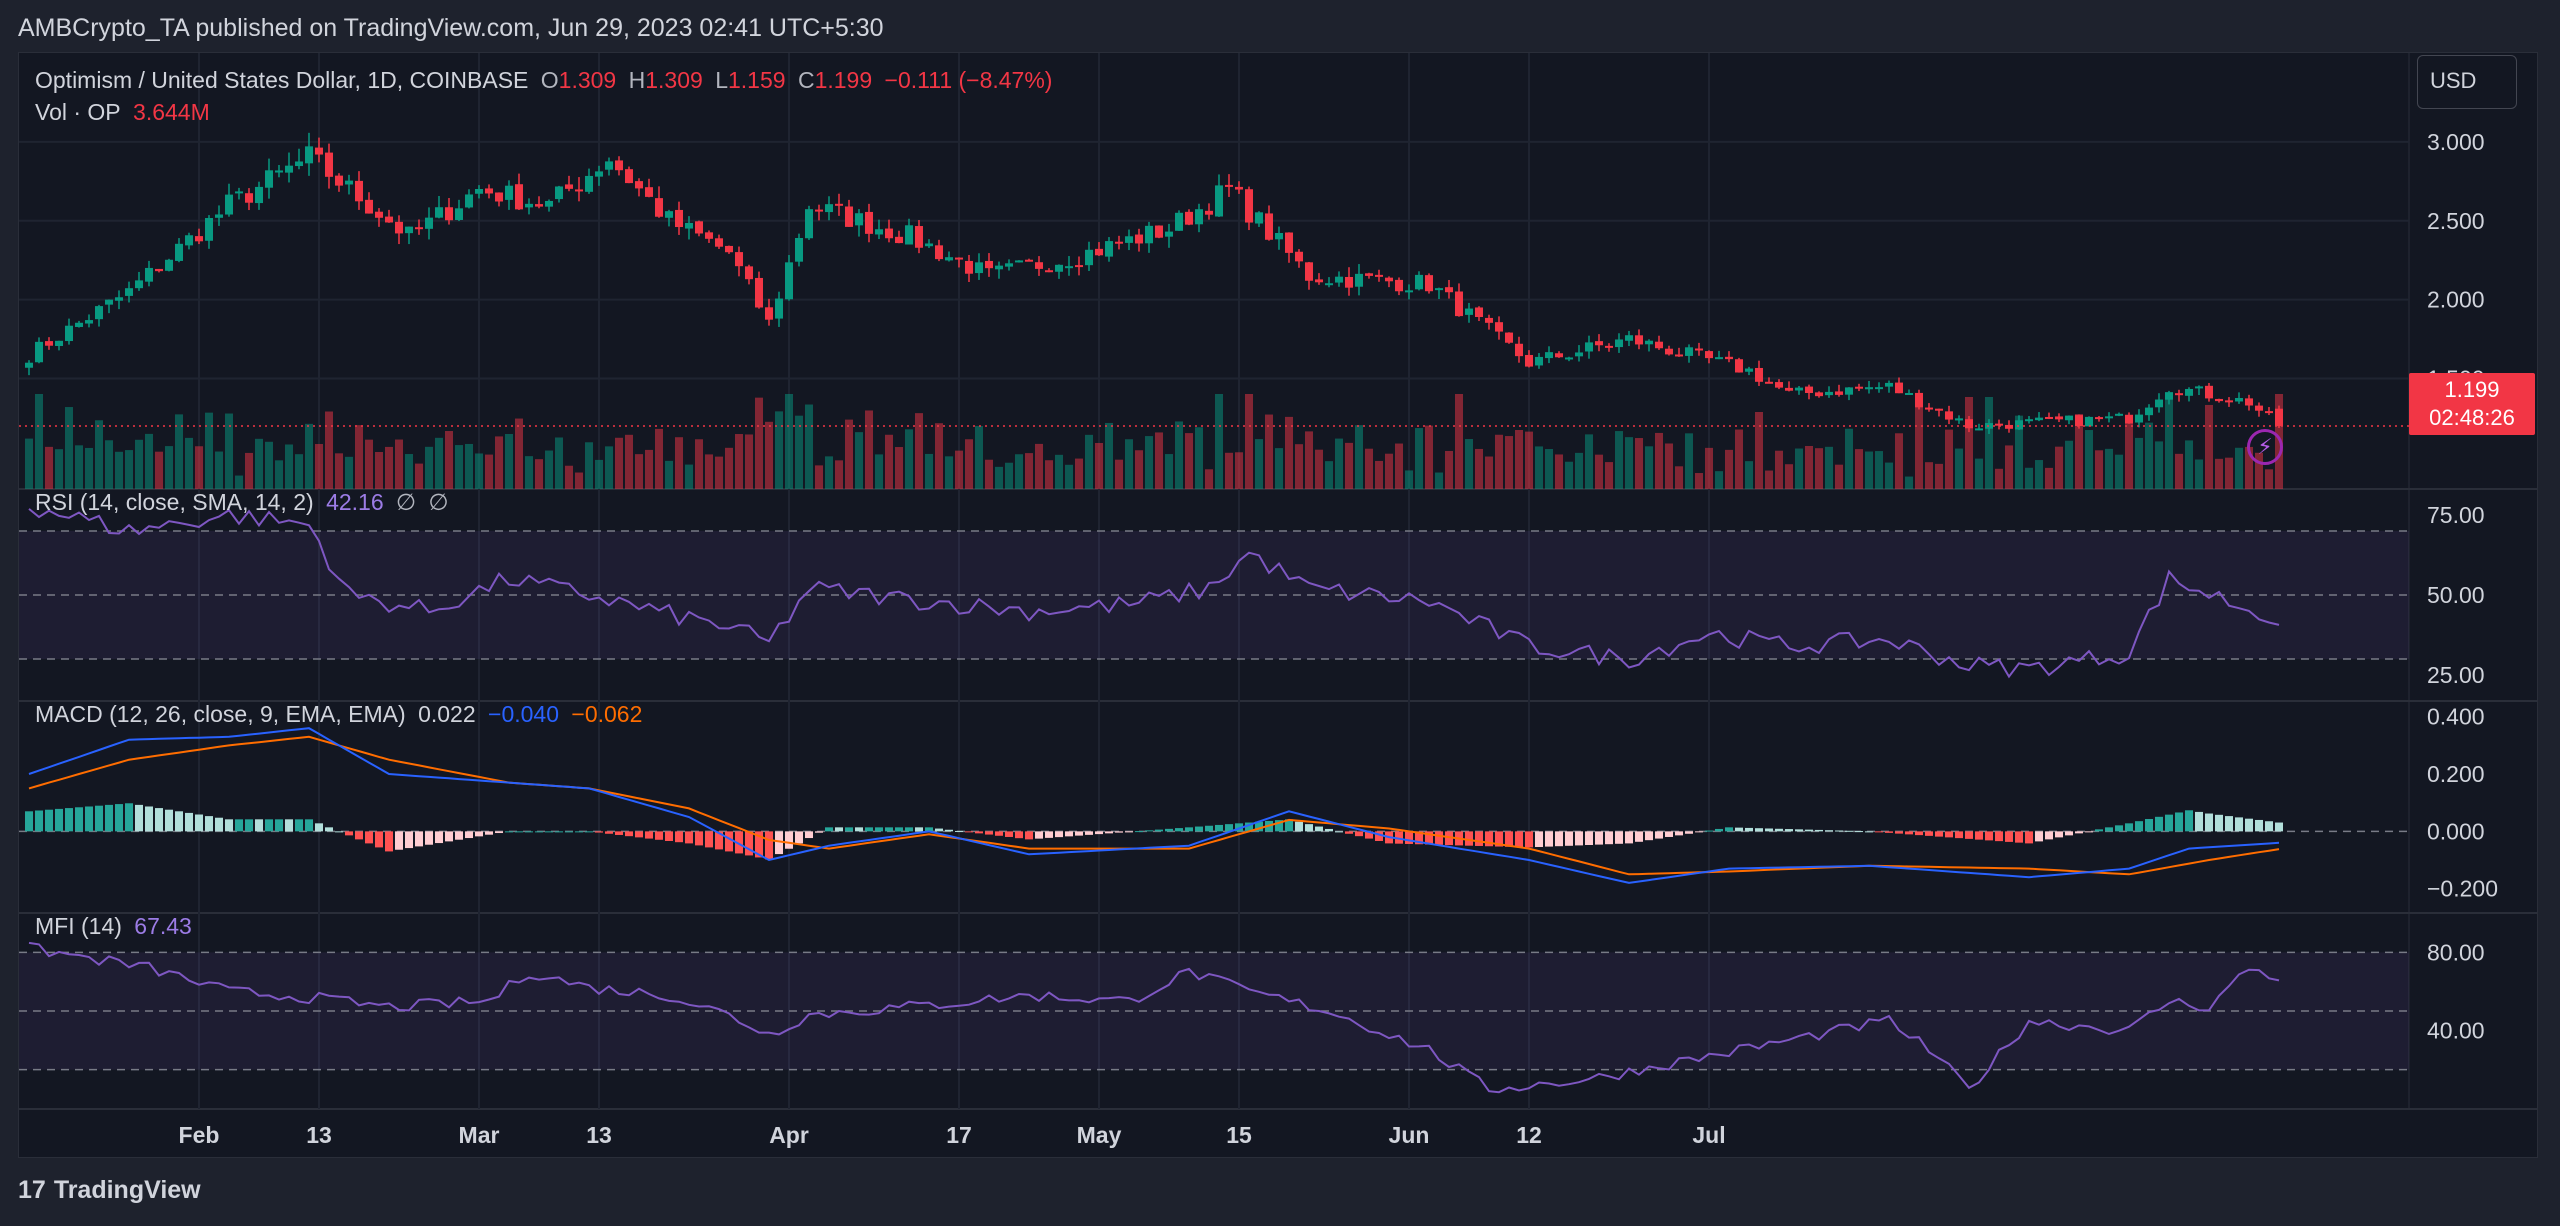 The width and height of the screenshot is (2560, 1226). I want to click on currency-selector: USD, so click(2467, 82).